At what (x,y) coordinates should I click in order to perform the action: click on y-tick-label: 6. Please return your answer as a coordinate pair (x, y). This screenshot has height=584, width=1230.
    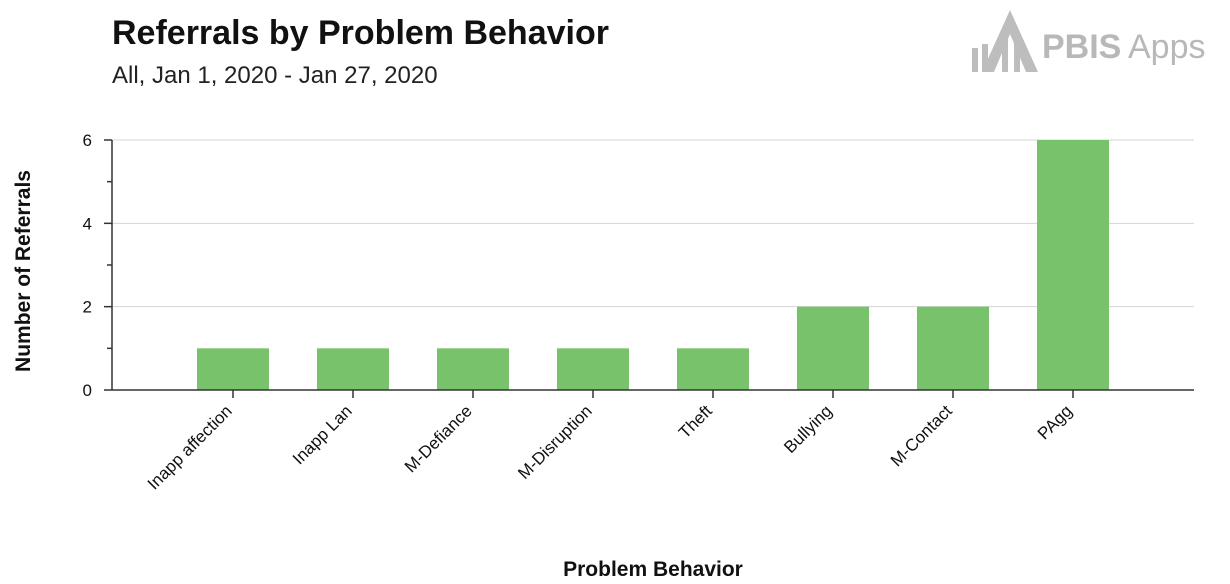
    Looking at the image, I should click on (87, 140).